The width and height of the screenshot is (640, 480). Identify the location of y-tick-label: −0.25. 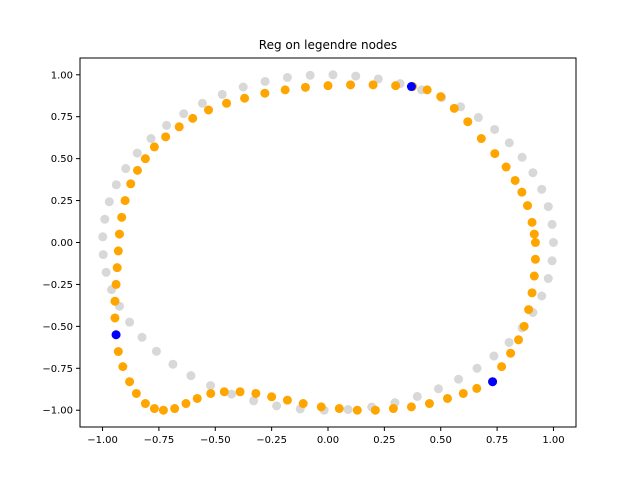
(57, 285).